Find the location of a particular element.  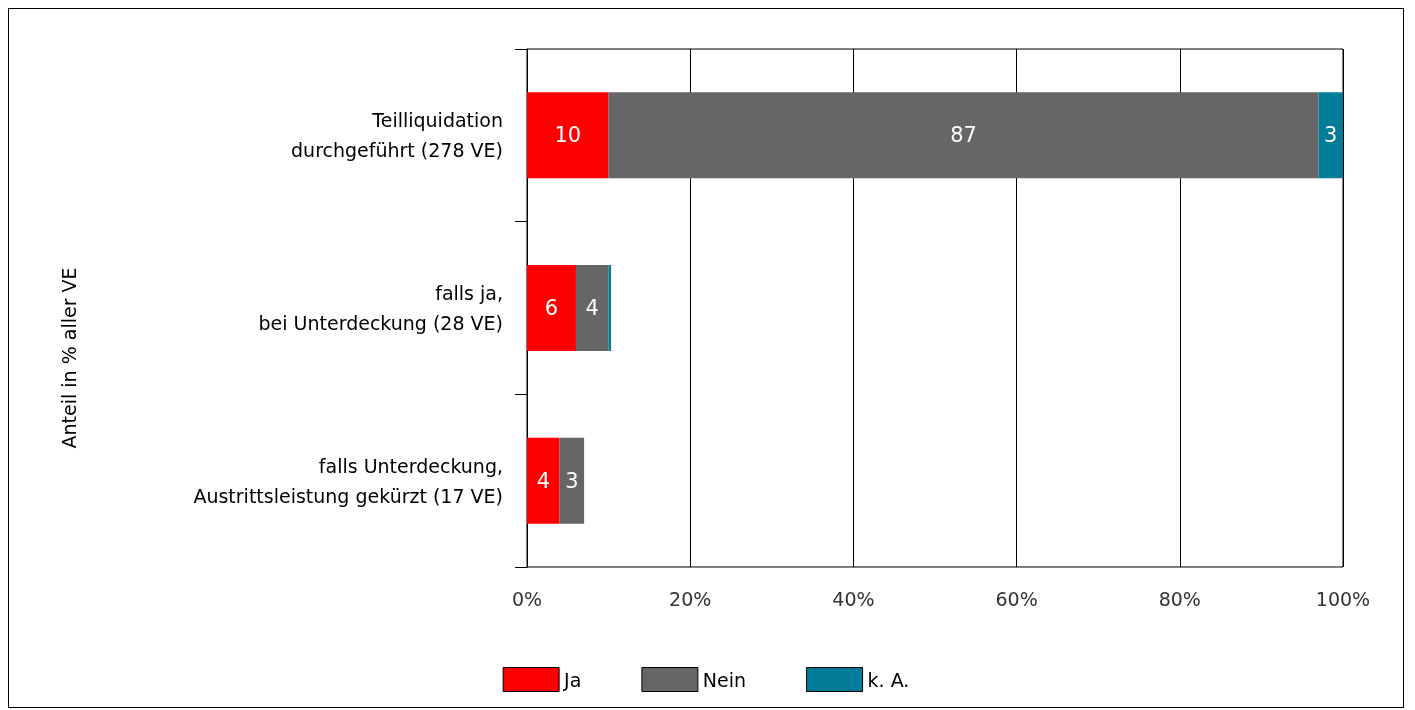

x-tick-label: 60% is located at coordinates (1016, 598).